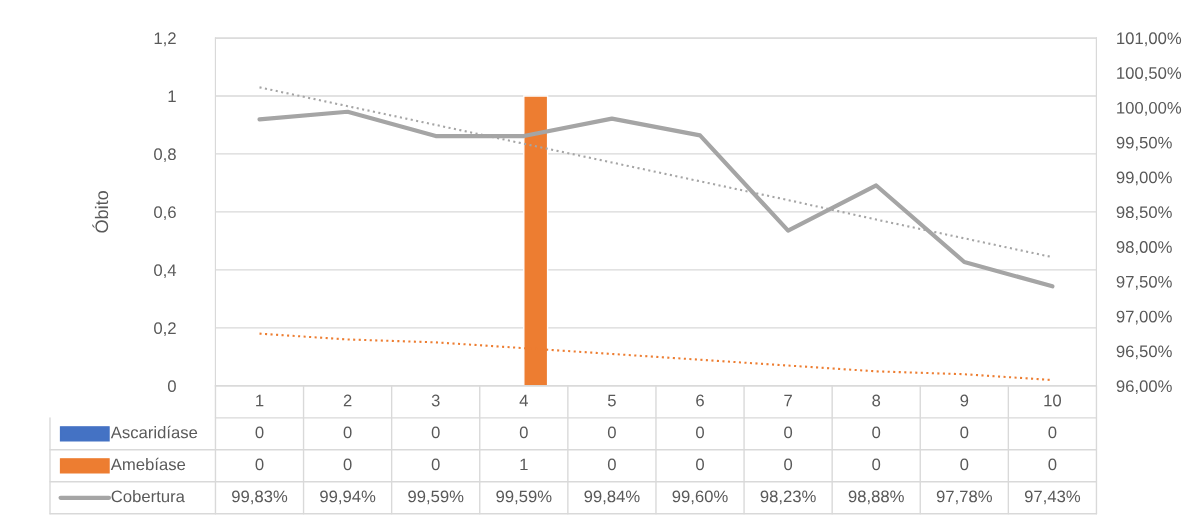  Describe the element at coordinates (1144, 317) in the screenshot. I see `y2-tick-label: 97,00%` at that location.